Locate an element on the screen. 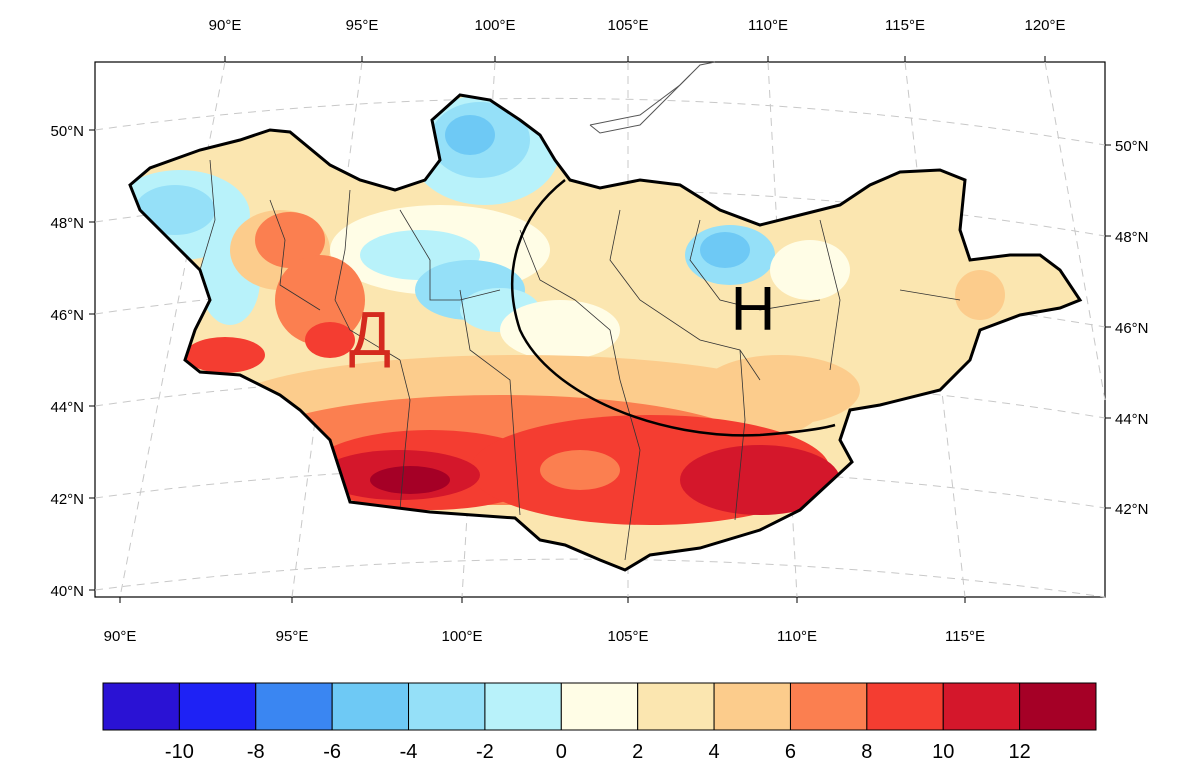  colorbar-tick-label: -2 is located at coordinates (485, 752).